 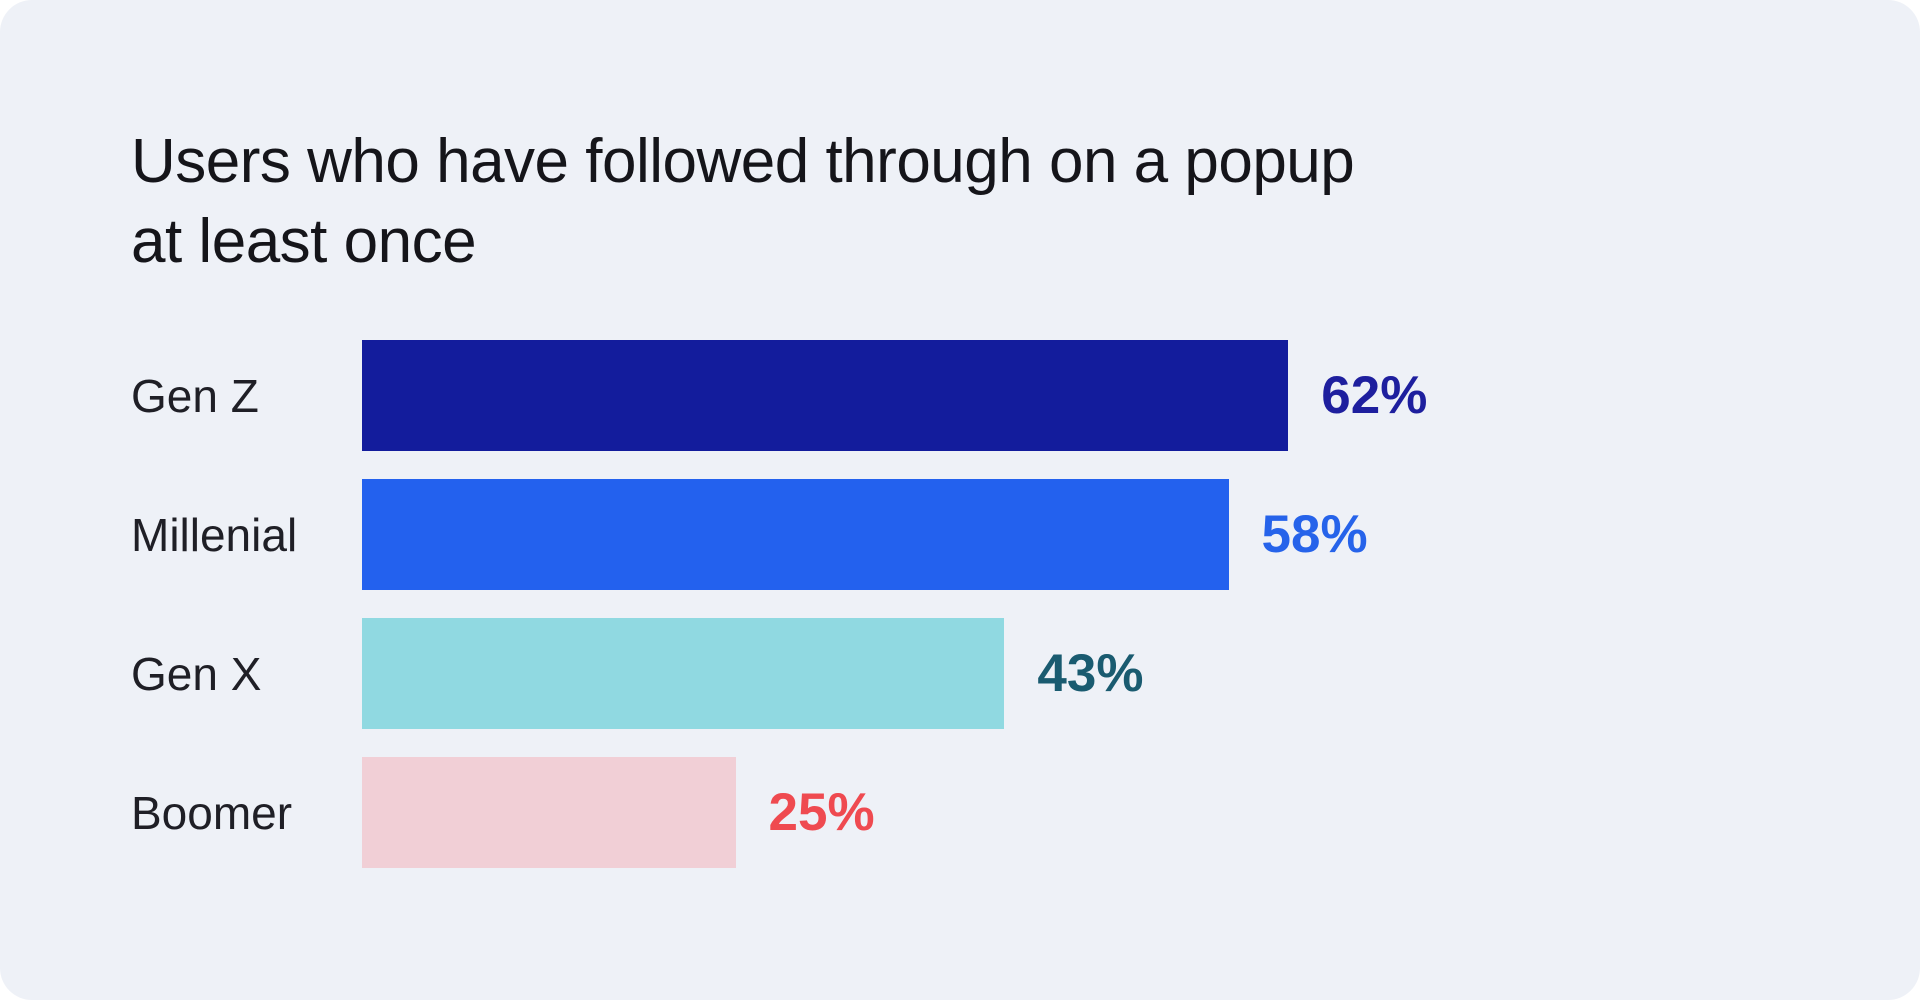 I want to click on gen-x-bar, so click(x=683, y=673).